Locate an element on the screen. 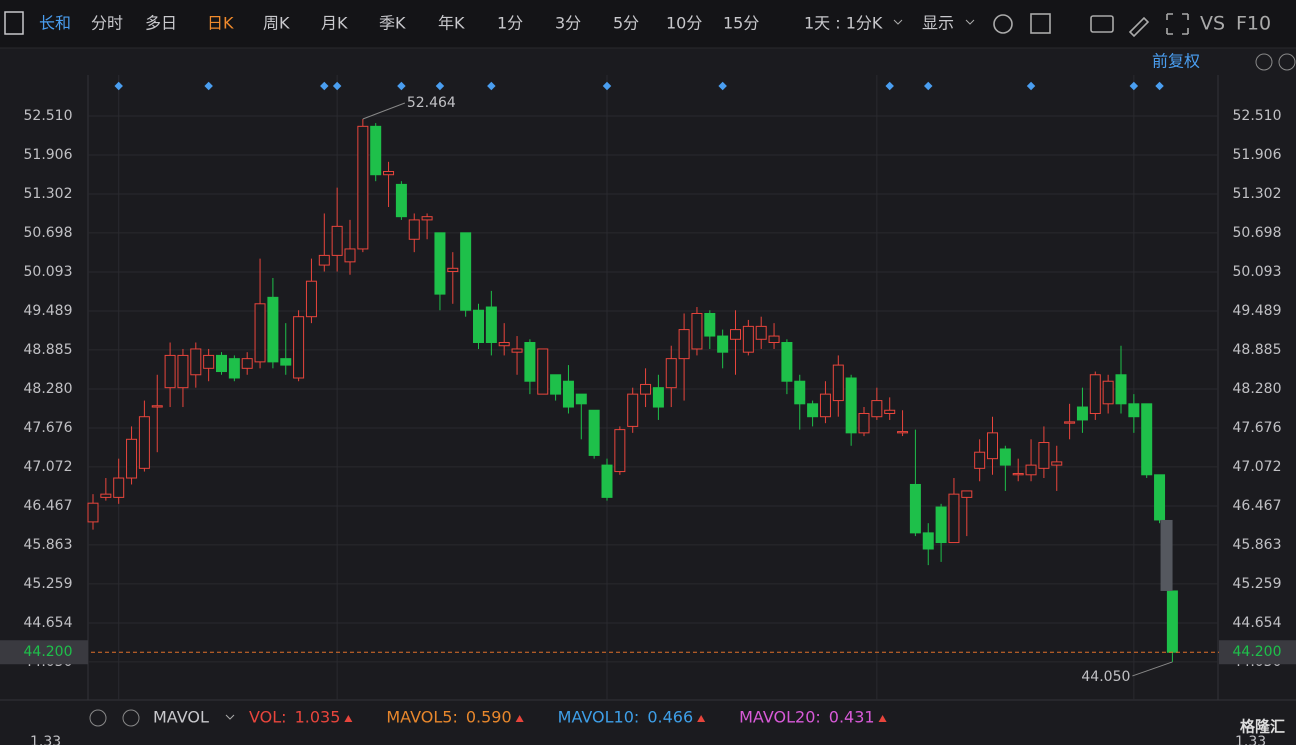 This screenshot has width=1296, height=745. period-tab: 月K is located at coordinates (334, 23).